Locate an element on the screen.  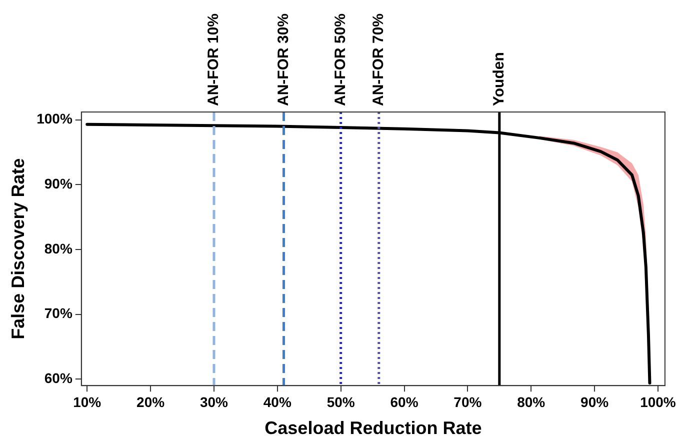
ref-line-label: Youden is located at coordinates (499, 79).